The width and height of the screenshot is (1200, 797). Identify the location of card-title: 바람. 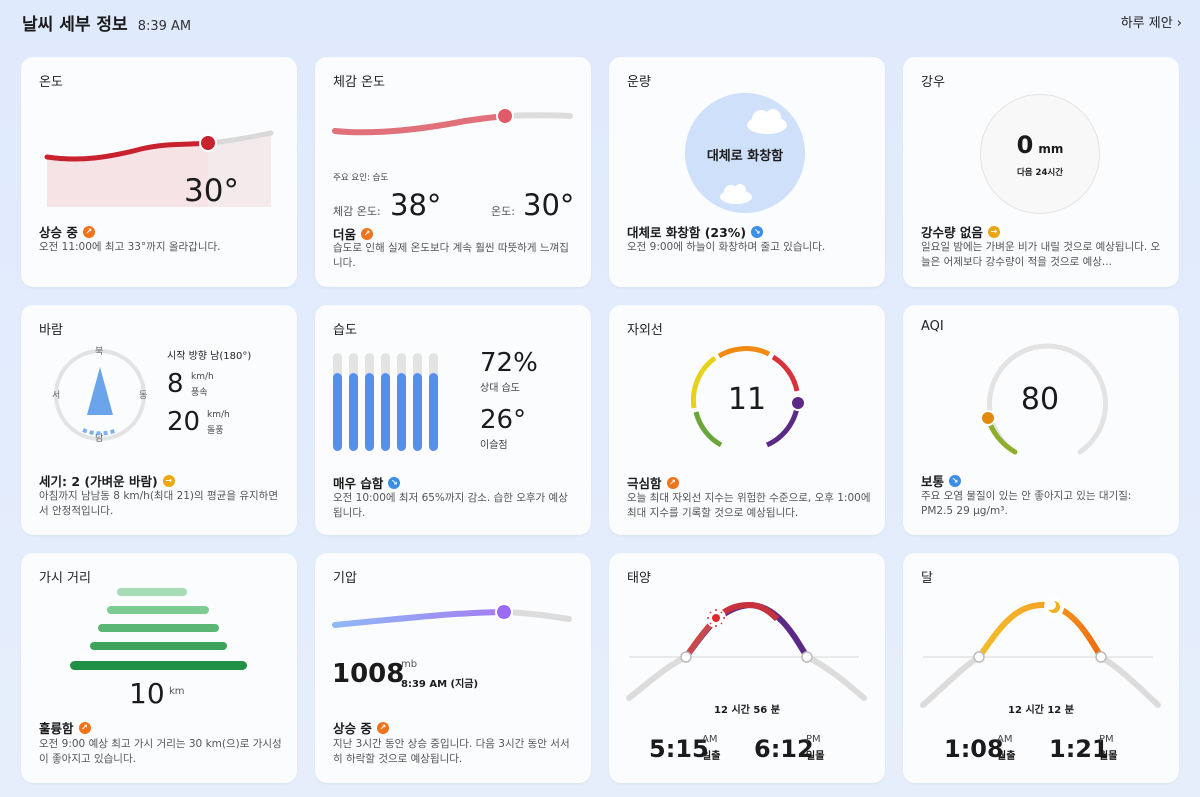
(51, 330).